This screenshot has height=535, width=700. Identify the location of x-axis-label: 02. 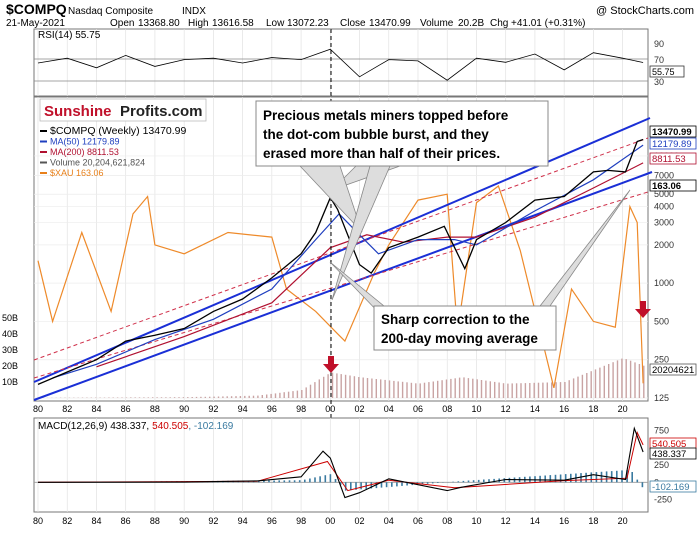
(360, 409).